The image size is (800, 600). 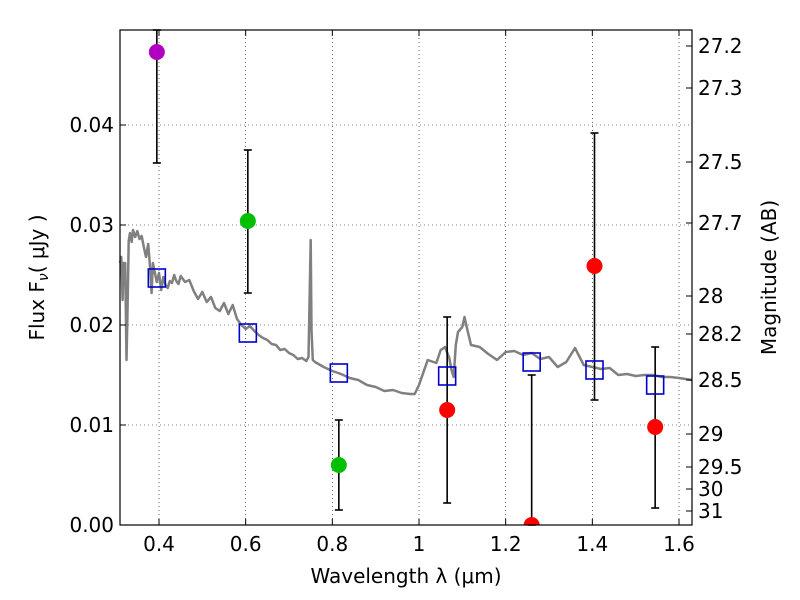 I want to click on x-tick-label: 0.4, so click(x=159, y=544).